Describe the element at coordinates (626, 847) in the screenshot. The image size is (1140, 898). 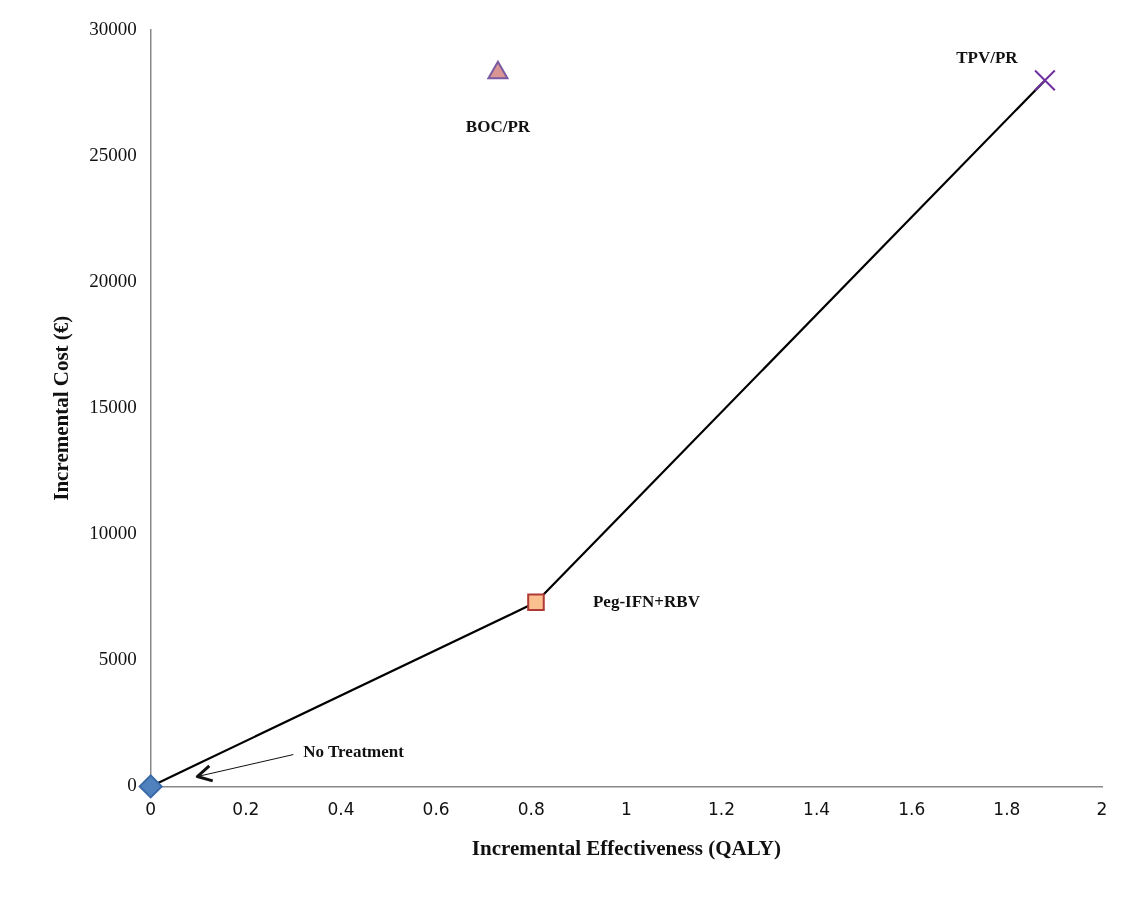
I see `x-axis-title: Incremental Effectiveness (QALY)` at that location.